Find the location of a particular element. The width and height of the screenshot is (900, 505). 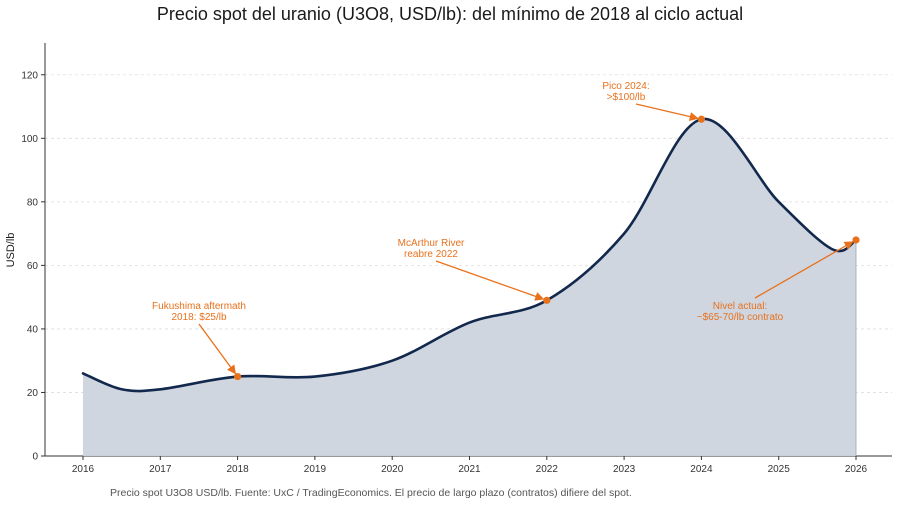

annotation-label: >$100/lb is located at coordinates (626, 97).